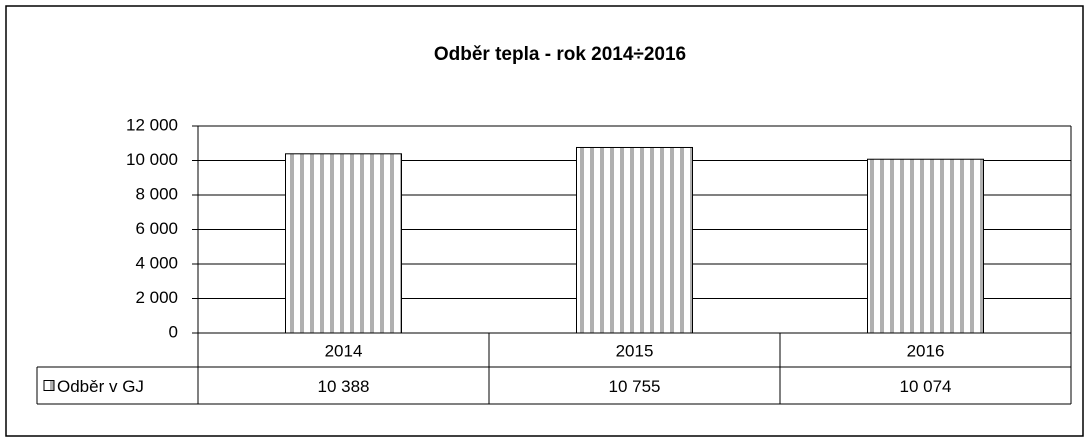 The height and width of the screenshot is (442, 1089). I want to click on y-tick-label: 8 000, so click(156, 193).